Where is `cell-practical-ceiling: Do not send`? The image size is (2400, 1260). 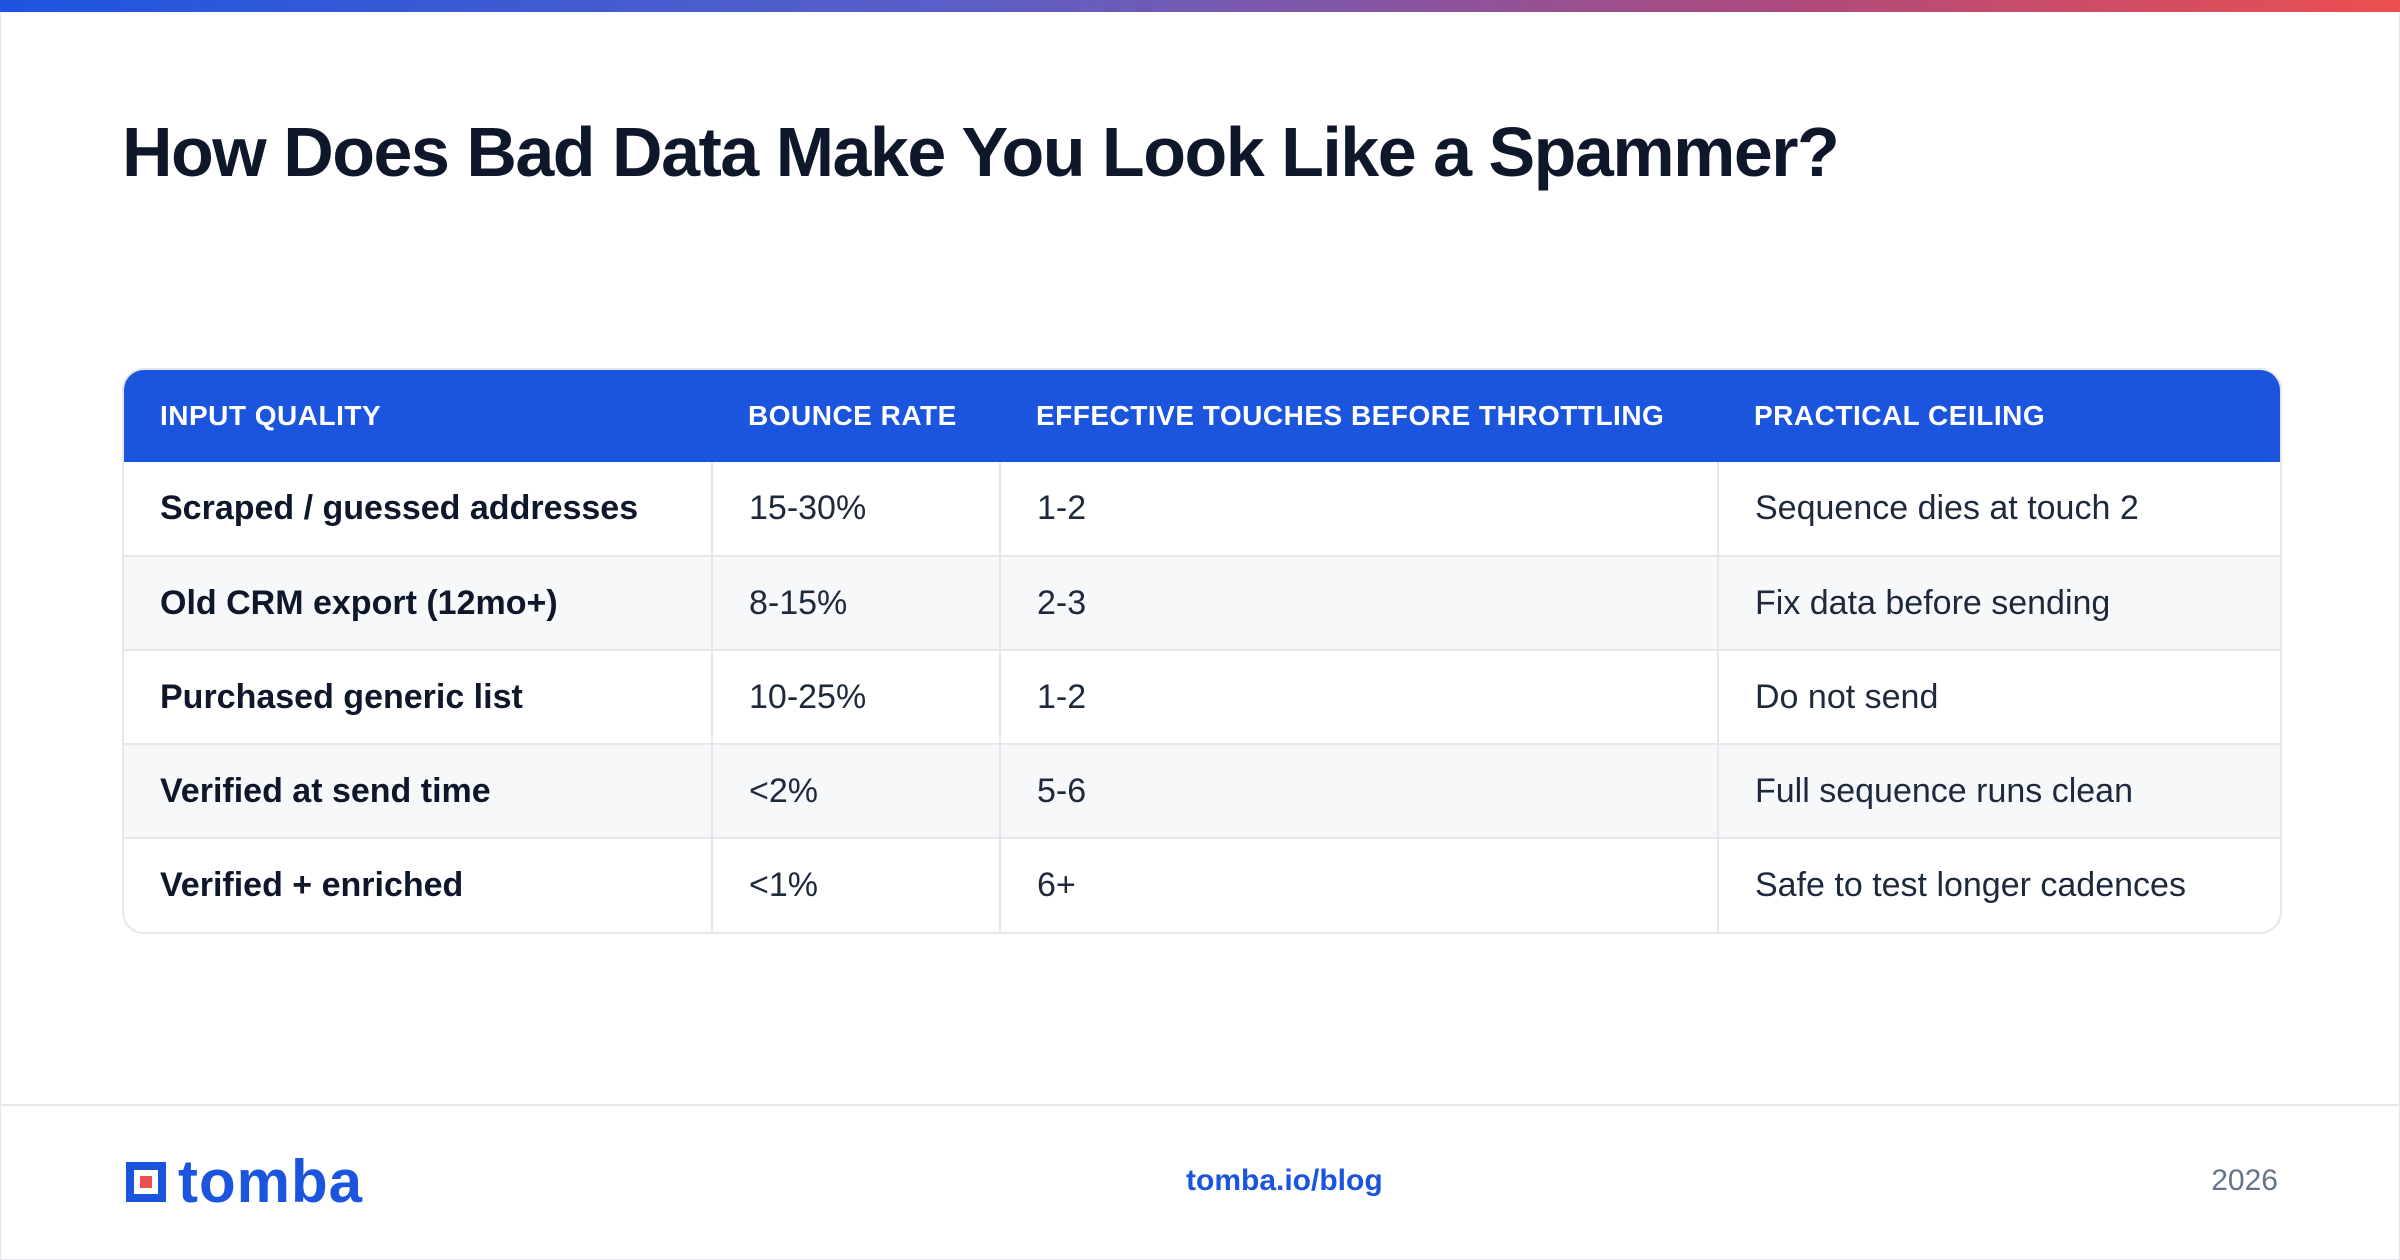
cell-practical-ceiling: Do not send is located at coordinates (1998, 696).